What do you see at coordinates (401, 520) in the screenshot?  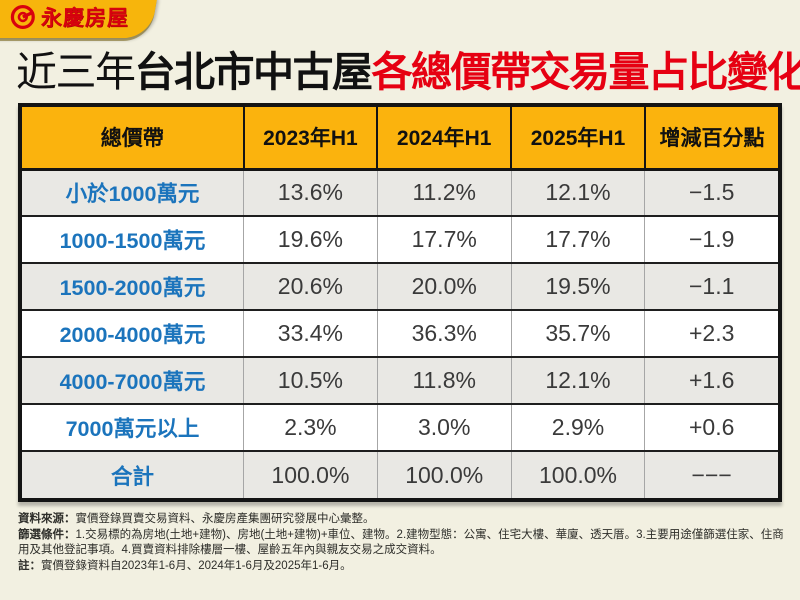 I see `footnote-source: 資料來源：實價登錄買賣交易資料、永慶房產集團研究發展中心彙整。` at bounding box center [401, 520].